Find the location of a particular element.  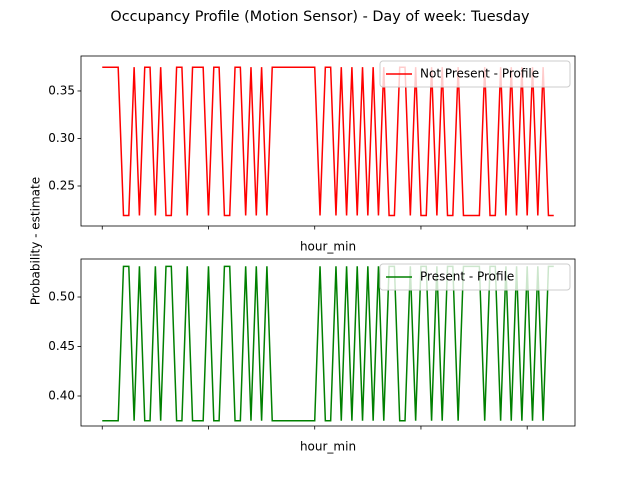

legend: Present - Profile is located at coordinates (475, 277).